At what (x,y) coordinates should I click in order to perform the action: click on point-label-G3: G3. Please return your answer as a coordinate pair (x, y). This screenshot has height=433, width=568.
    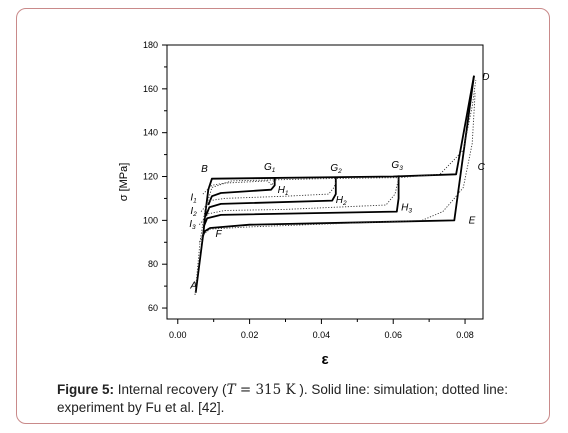
    Looking at the image, I should click on (397, 166).